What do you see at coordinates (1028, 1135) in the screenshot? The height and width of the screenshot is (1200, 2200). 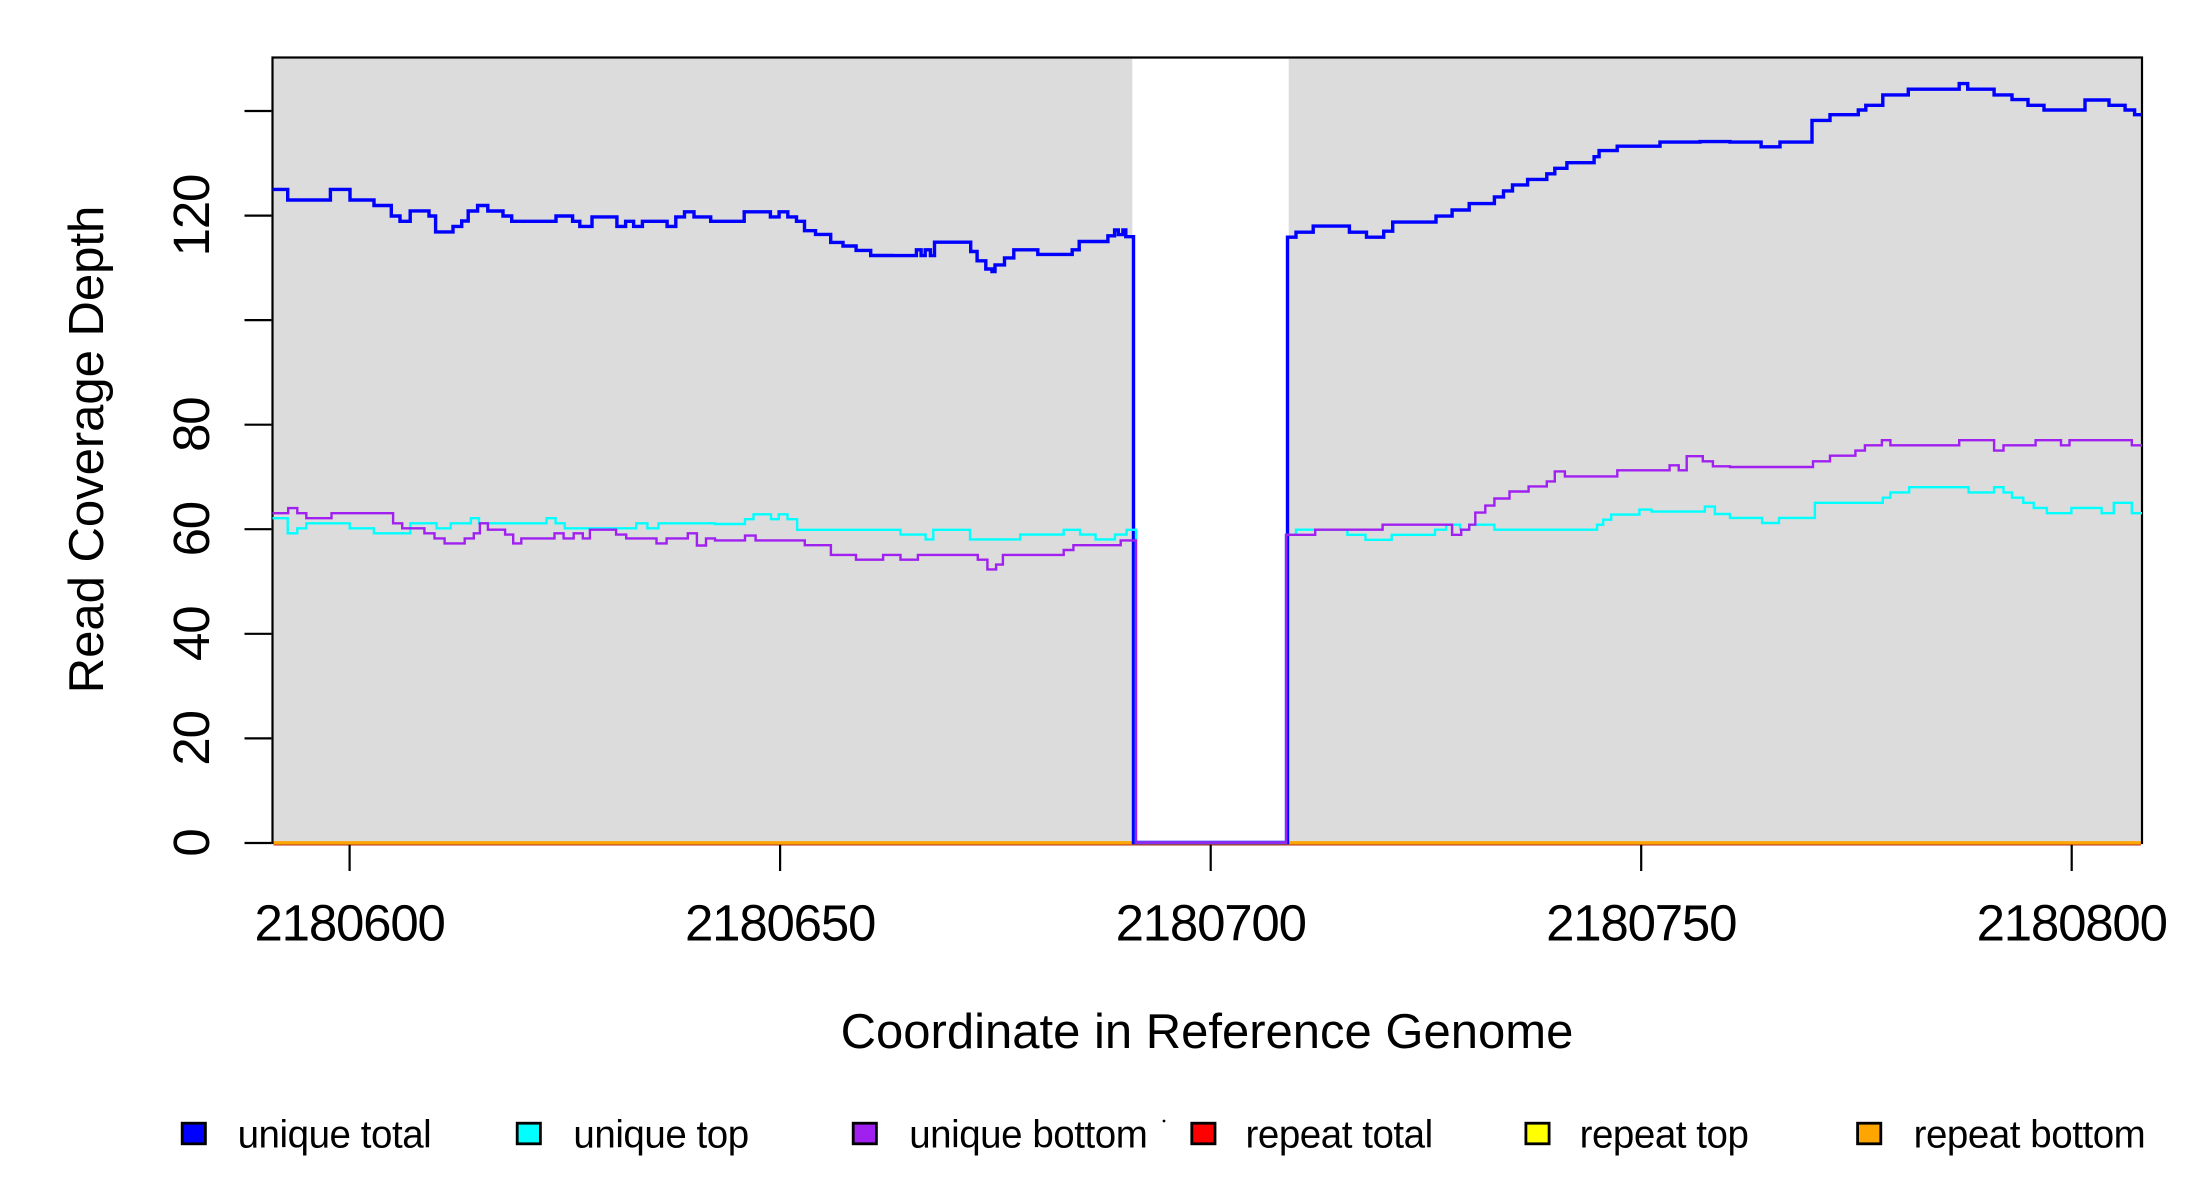 I see `svg-text: unique bottom` at bounding box center [1028, 1135].